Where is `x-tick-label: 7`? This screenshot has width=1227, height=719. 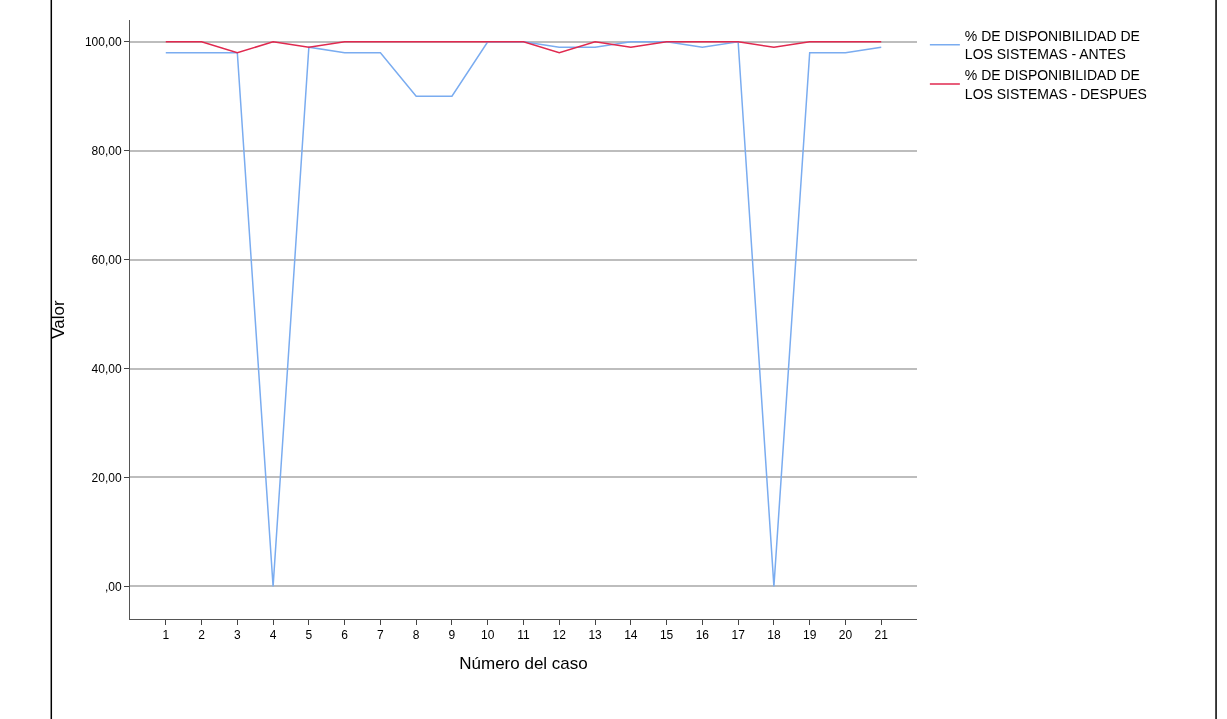
x-tick-label: 7 is located at coordinates (381, 635).